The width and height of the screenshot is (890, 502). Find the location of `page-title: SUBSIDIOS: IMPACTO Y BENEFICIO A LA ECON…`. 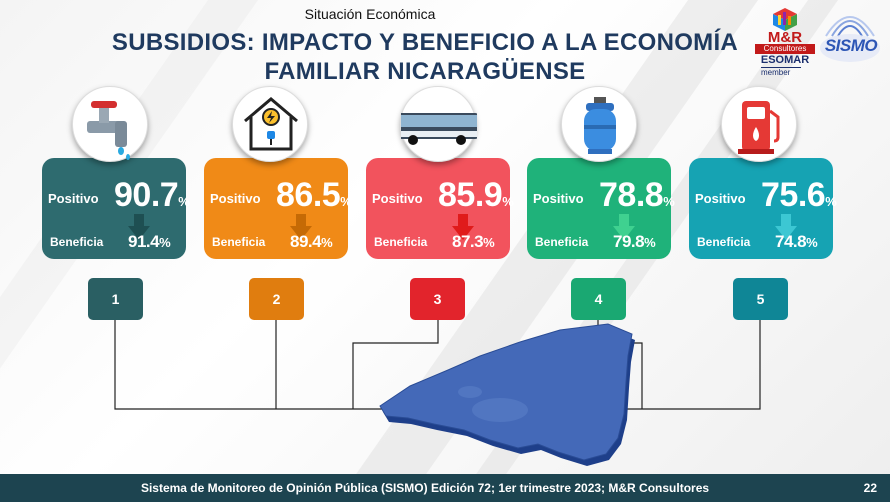

page-title: SUBSIDIOS: IMPACTO Y BENEFICIO A LA ECON… is located at coordinates (425, 57).